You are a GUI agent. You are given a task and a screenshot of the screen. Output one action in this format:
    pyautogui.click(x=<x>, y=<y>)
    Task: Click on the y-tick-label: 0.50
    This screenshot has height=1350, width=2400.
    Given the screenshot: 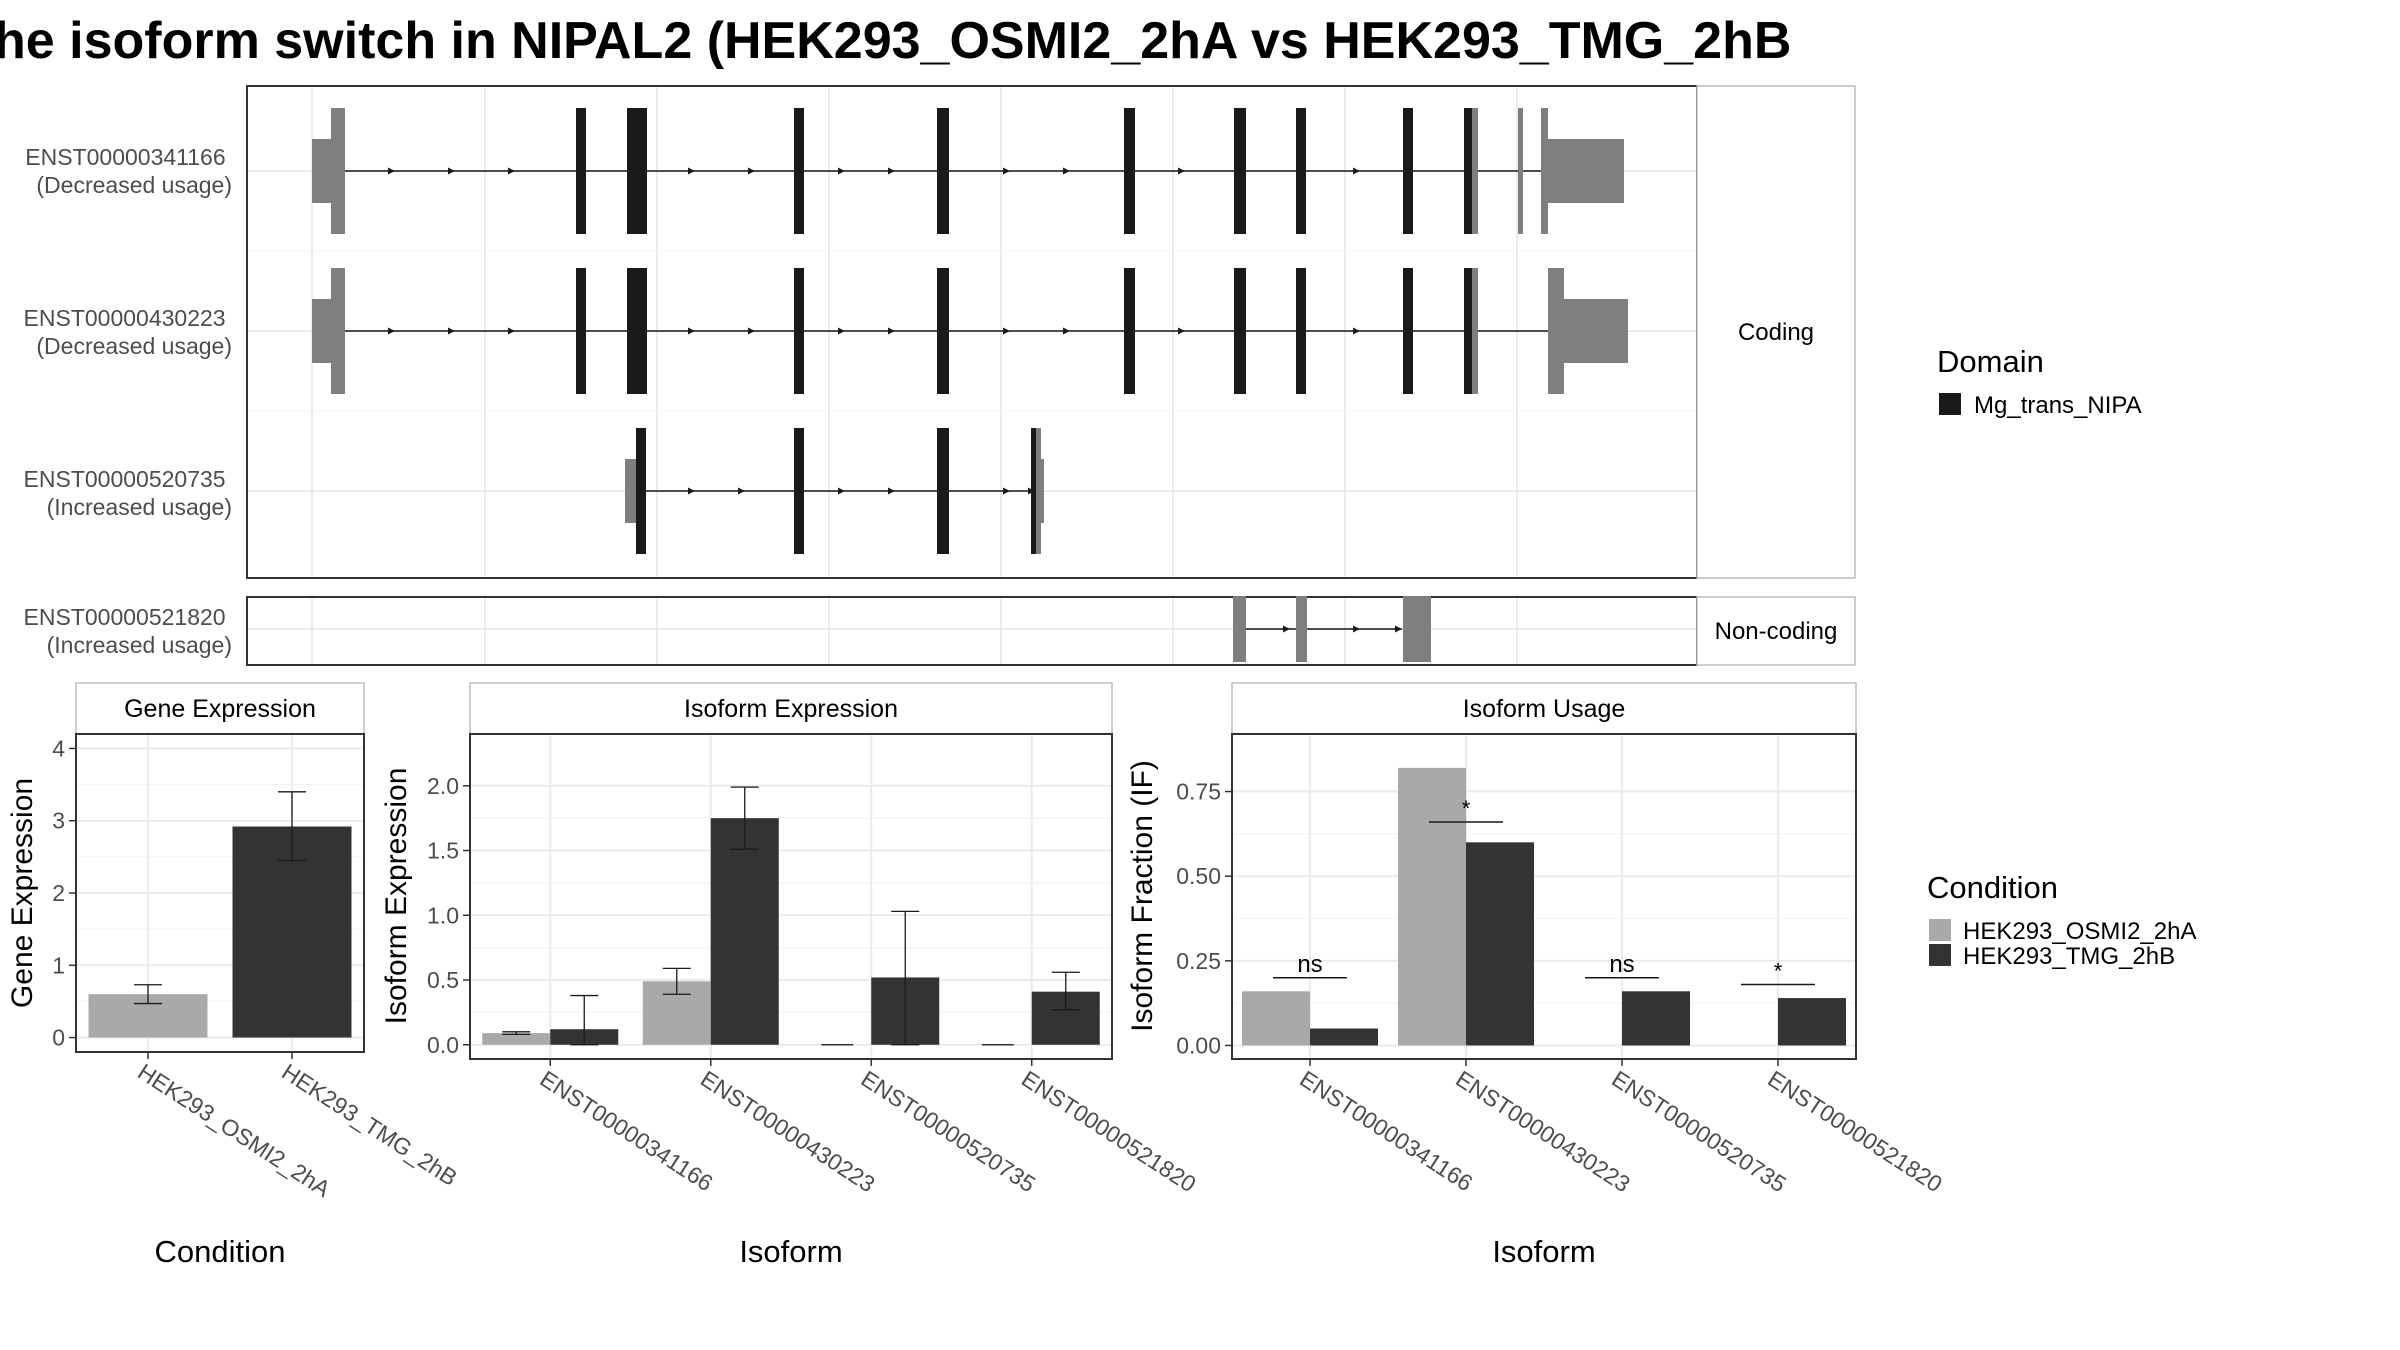 What is the action you would take?
    pyautogui.click(x=1198, y=876)
    